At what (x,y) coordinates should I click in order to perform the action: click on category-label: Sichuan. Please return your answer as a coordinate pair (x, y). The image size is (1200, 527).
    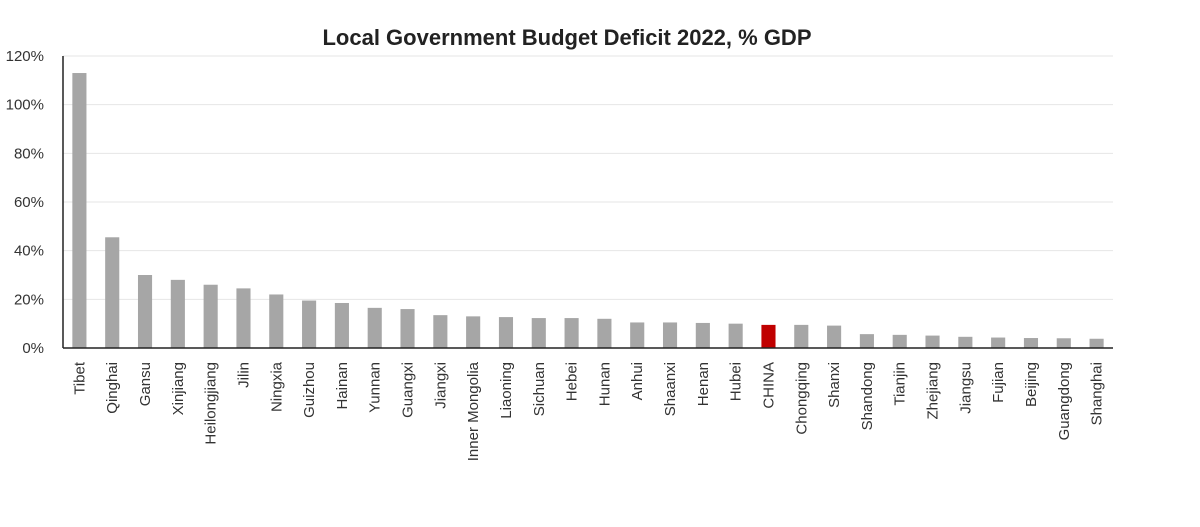
    Looking at the image, I should click on (539, 389).